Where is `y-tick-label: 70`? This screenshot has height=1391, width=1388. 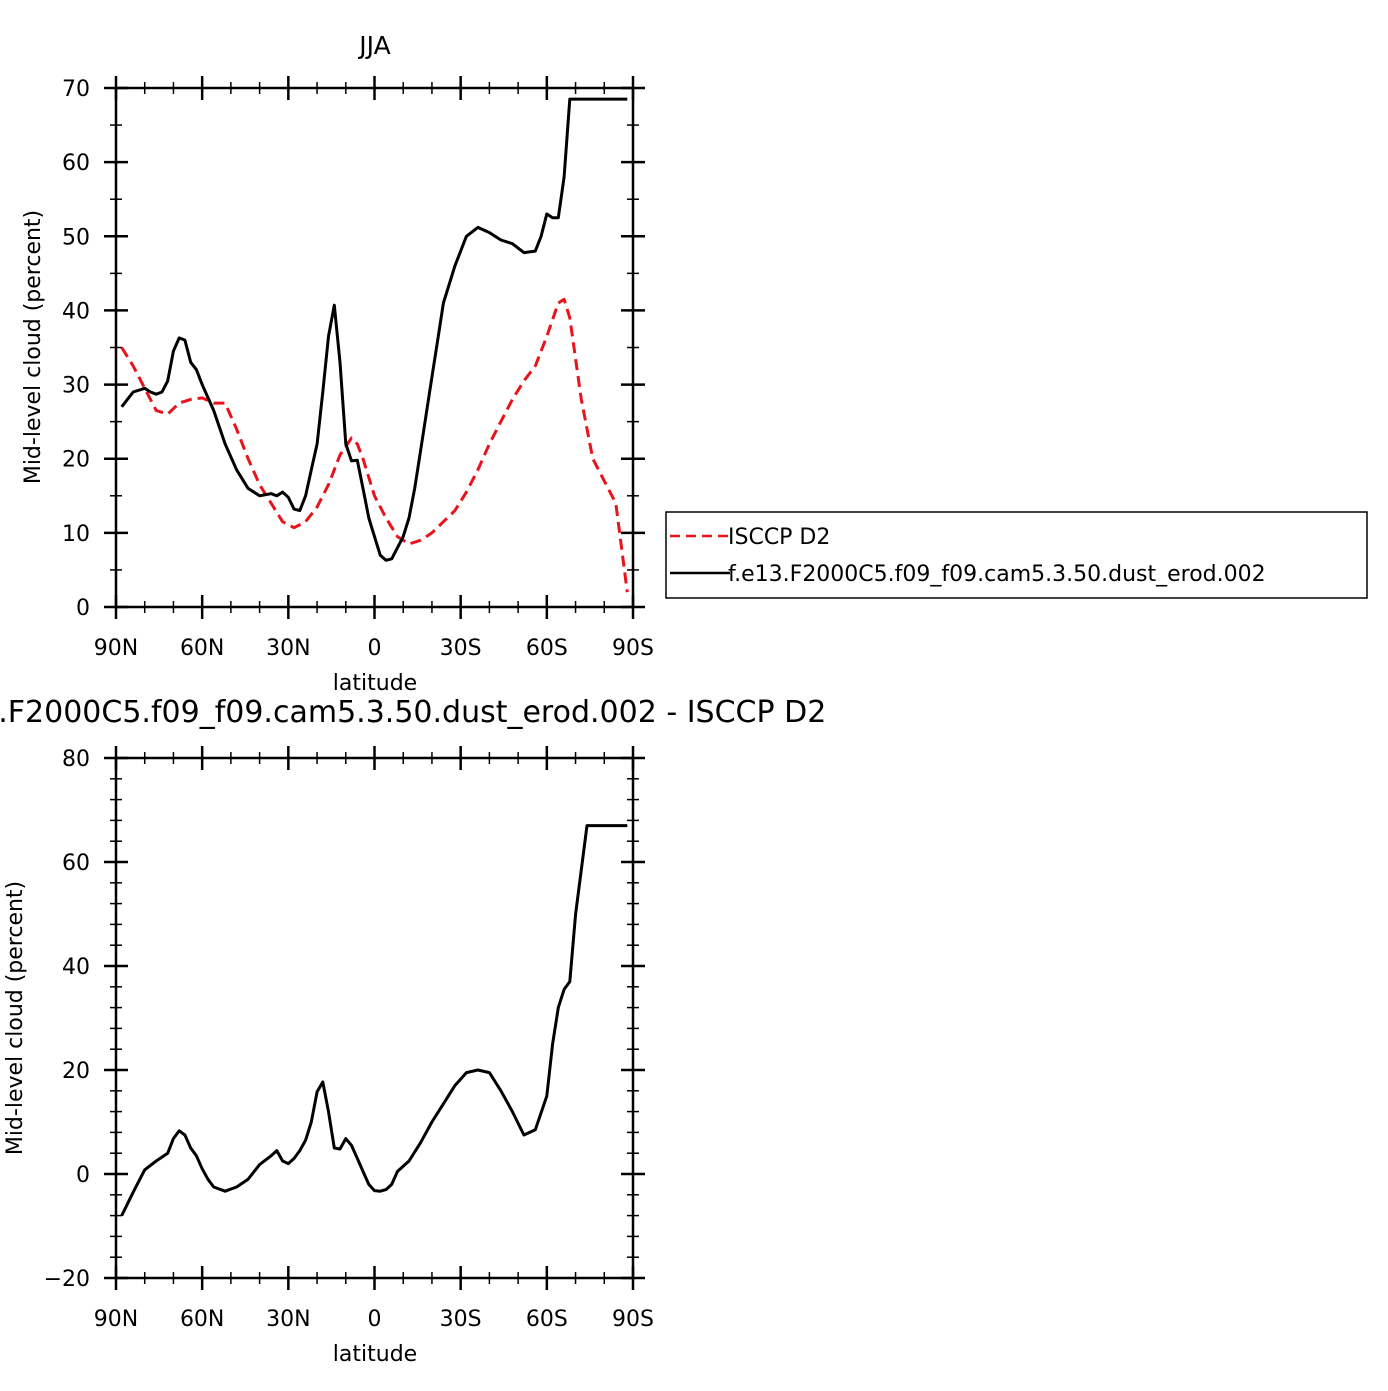 y-tick-label: 70 is located at coordinates (76, 89).